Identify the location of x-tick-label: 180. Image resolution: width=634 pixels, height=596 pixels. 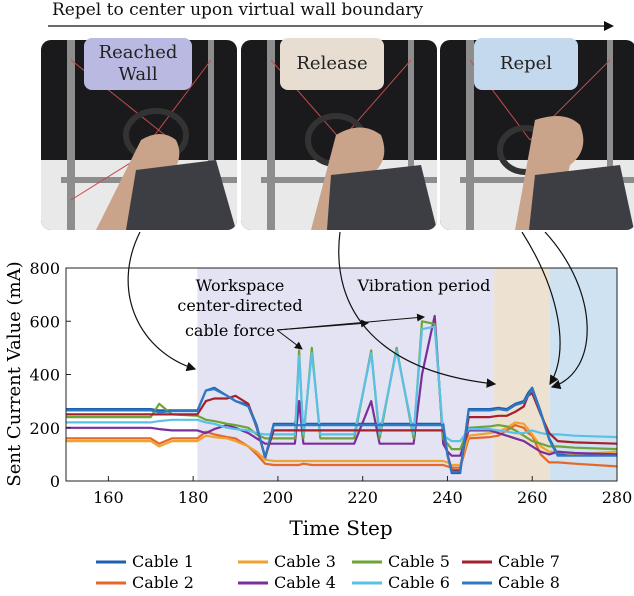
(193, 497).